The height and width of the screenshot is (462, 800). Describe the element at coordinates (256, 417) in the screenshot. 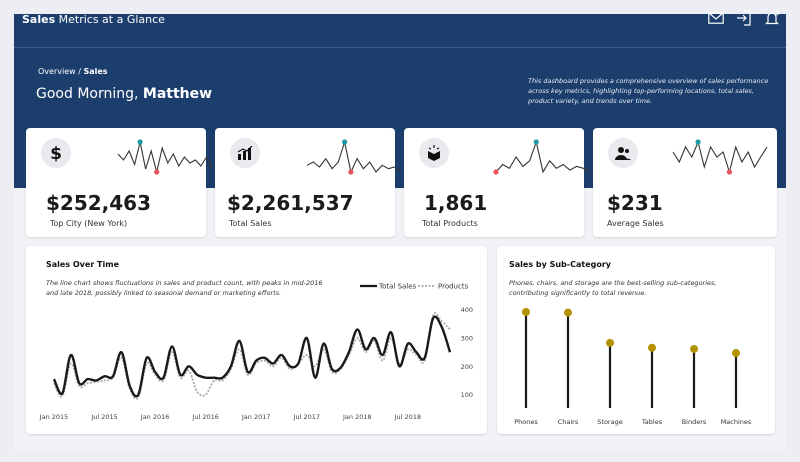

I see `x-tick-label: Jan 2017` at that location.